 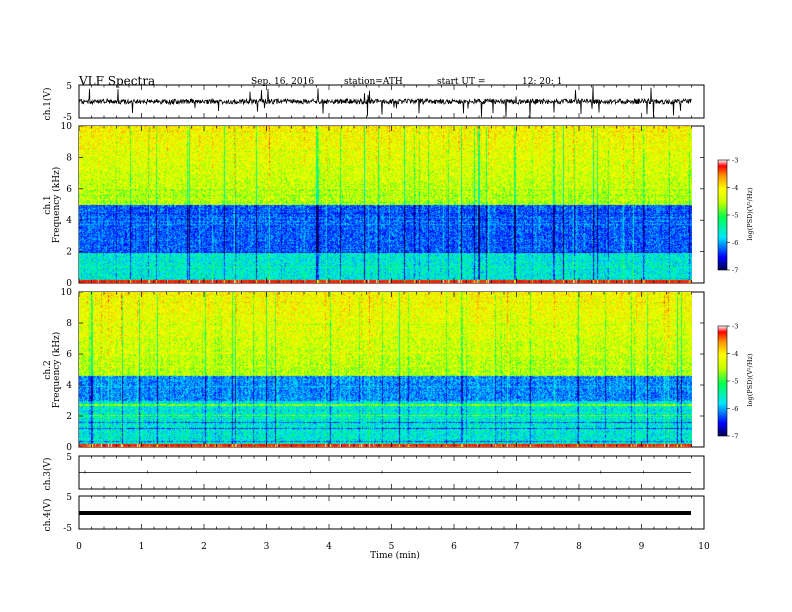 I want to click on ch1-spectrogram-channel-label: ch.1, so click(x=48, y=204).